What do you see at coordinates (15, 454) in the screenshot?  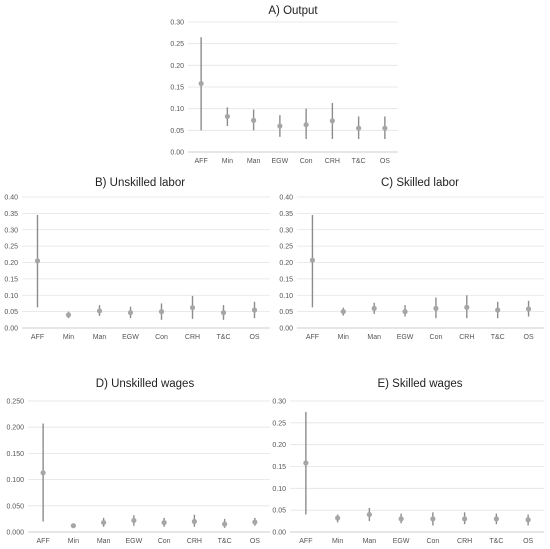 I see `y-tick-label: 0.150` at bounding box center [15, 454].